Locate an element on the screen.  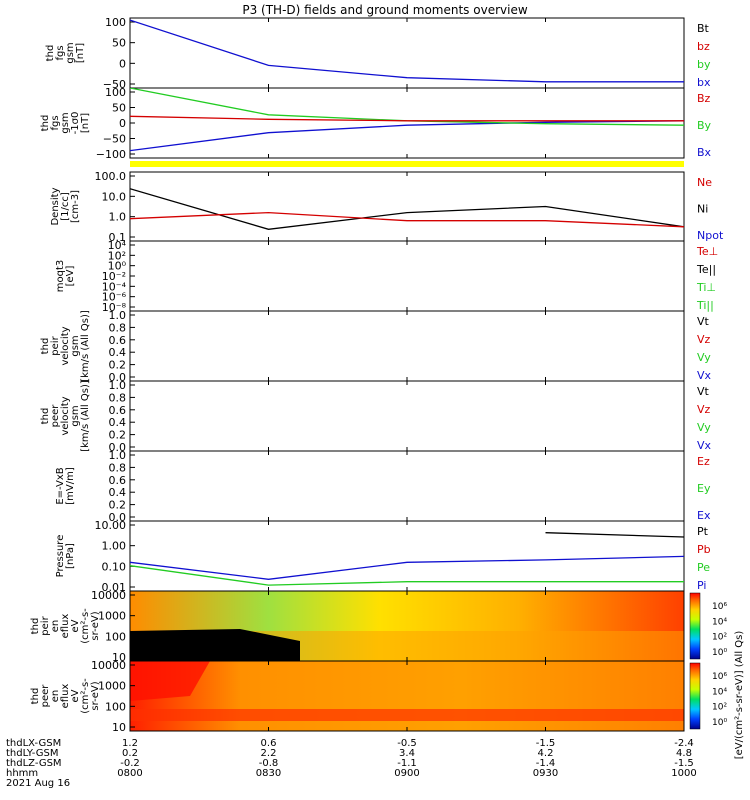
y-axis-title: E=-VxB[mV/m] is located at coordinates (65, 486).